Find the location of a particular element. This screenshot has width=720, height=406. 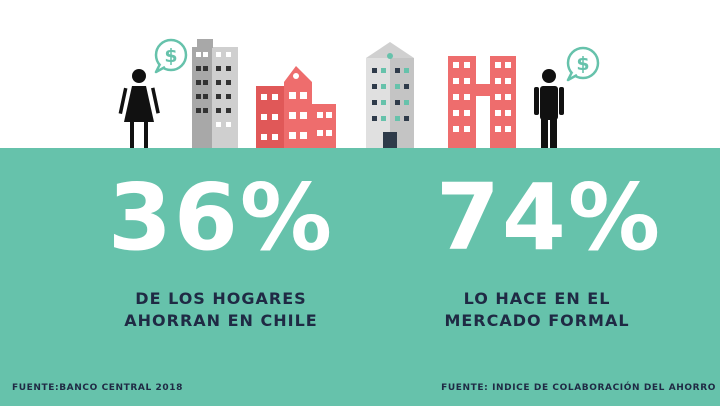

stat-value-left: 36% is located at coordinates (221, 217).